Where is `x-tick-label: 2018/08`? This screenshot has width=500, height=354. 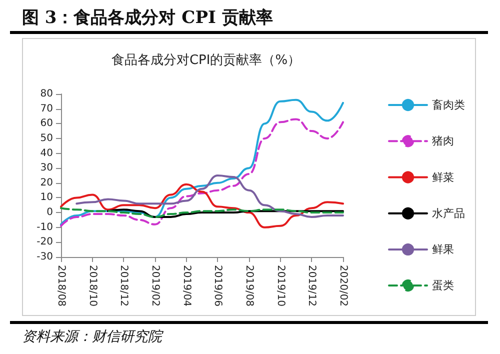
x-tick-label: 2018/08 is located at coordinates (61, 286).